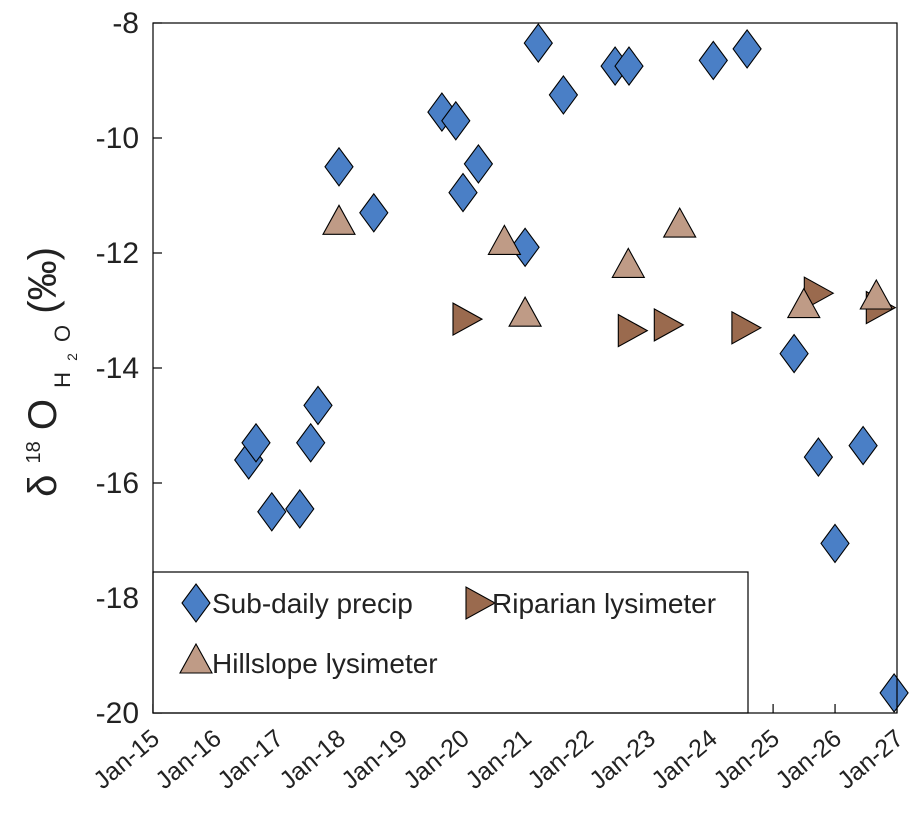 The height and width of the screenshot is (821, 912). What do you see at coordinates (684, 759) in the screenshot?
I see `x-tick-label: Jan-24` at bounding box center [684, 759].